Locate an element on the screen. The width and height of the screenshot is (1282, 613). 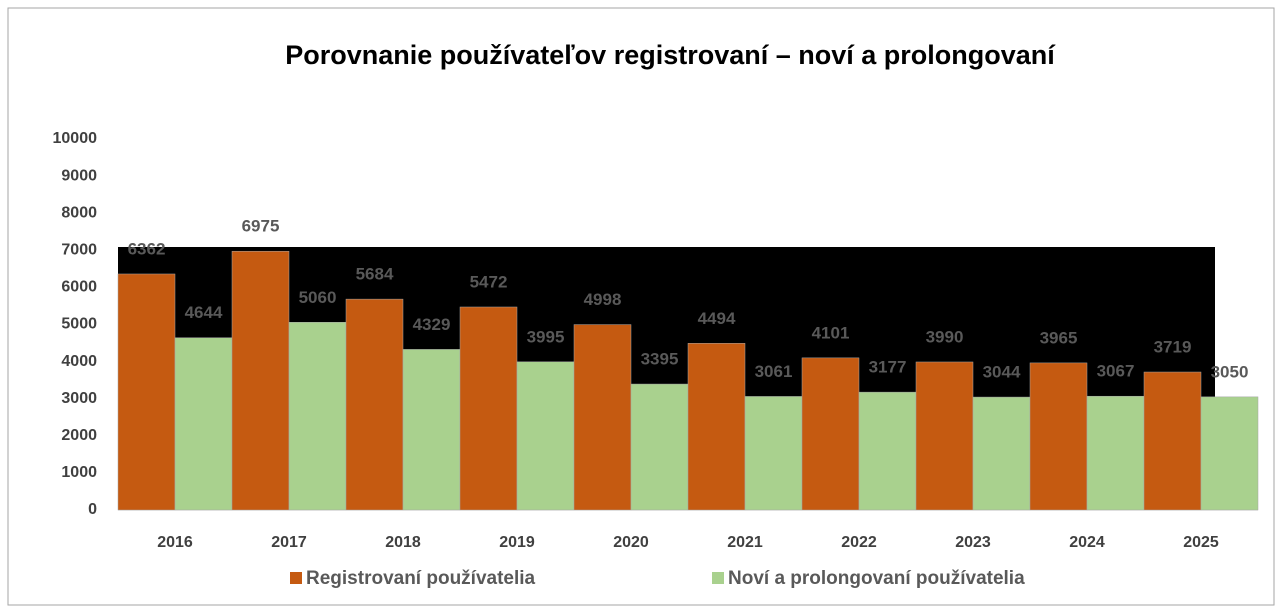
value-label: 4101 is located at coordinates (831, 332).